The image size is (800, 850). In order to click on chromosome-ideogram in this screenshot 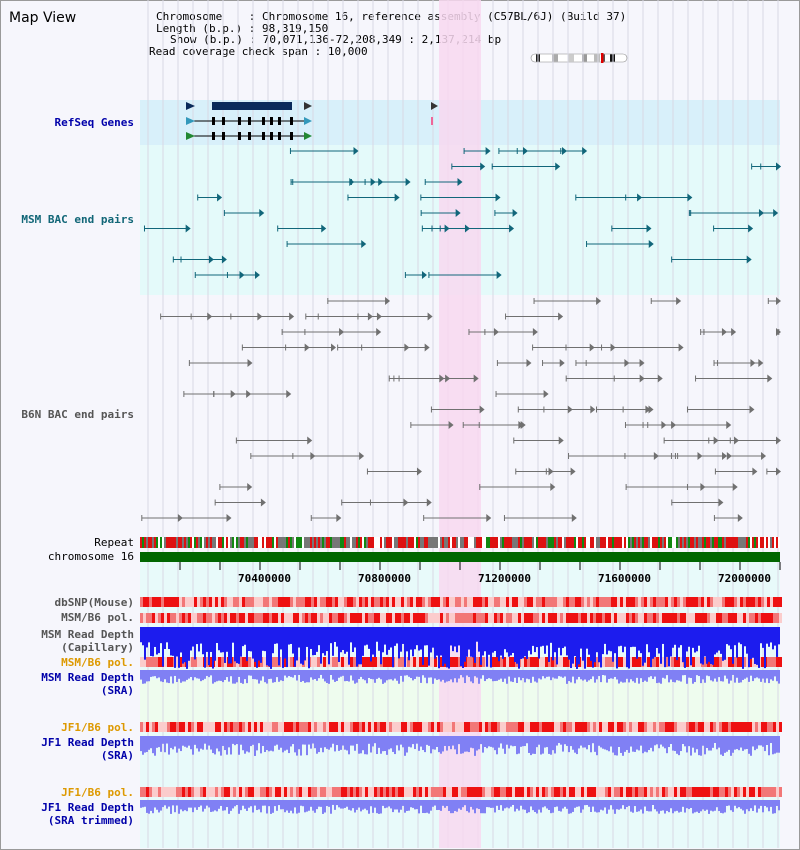, I will do `click(579, 58)`.